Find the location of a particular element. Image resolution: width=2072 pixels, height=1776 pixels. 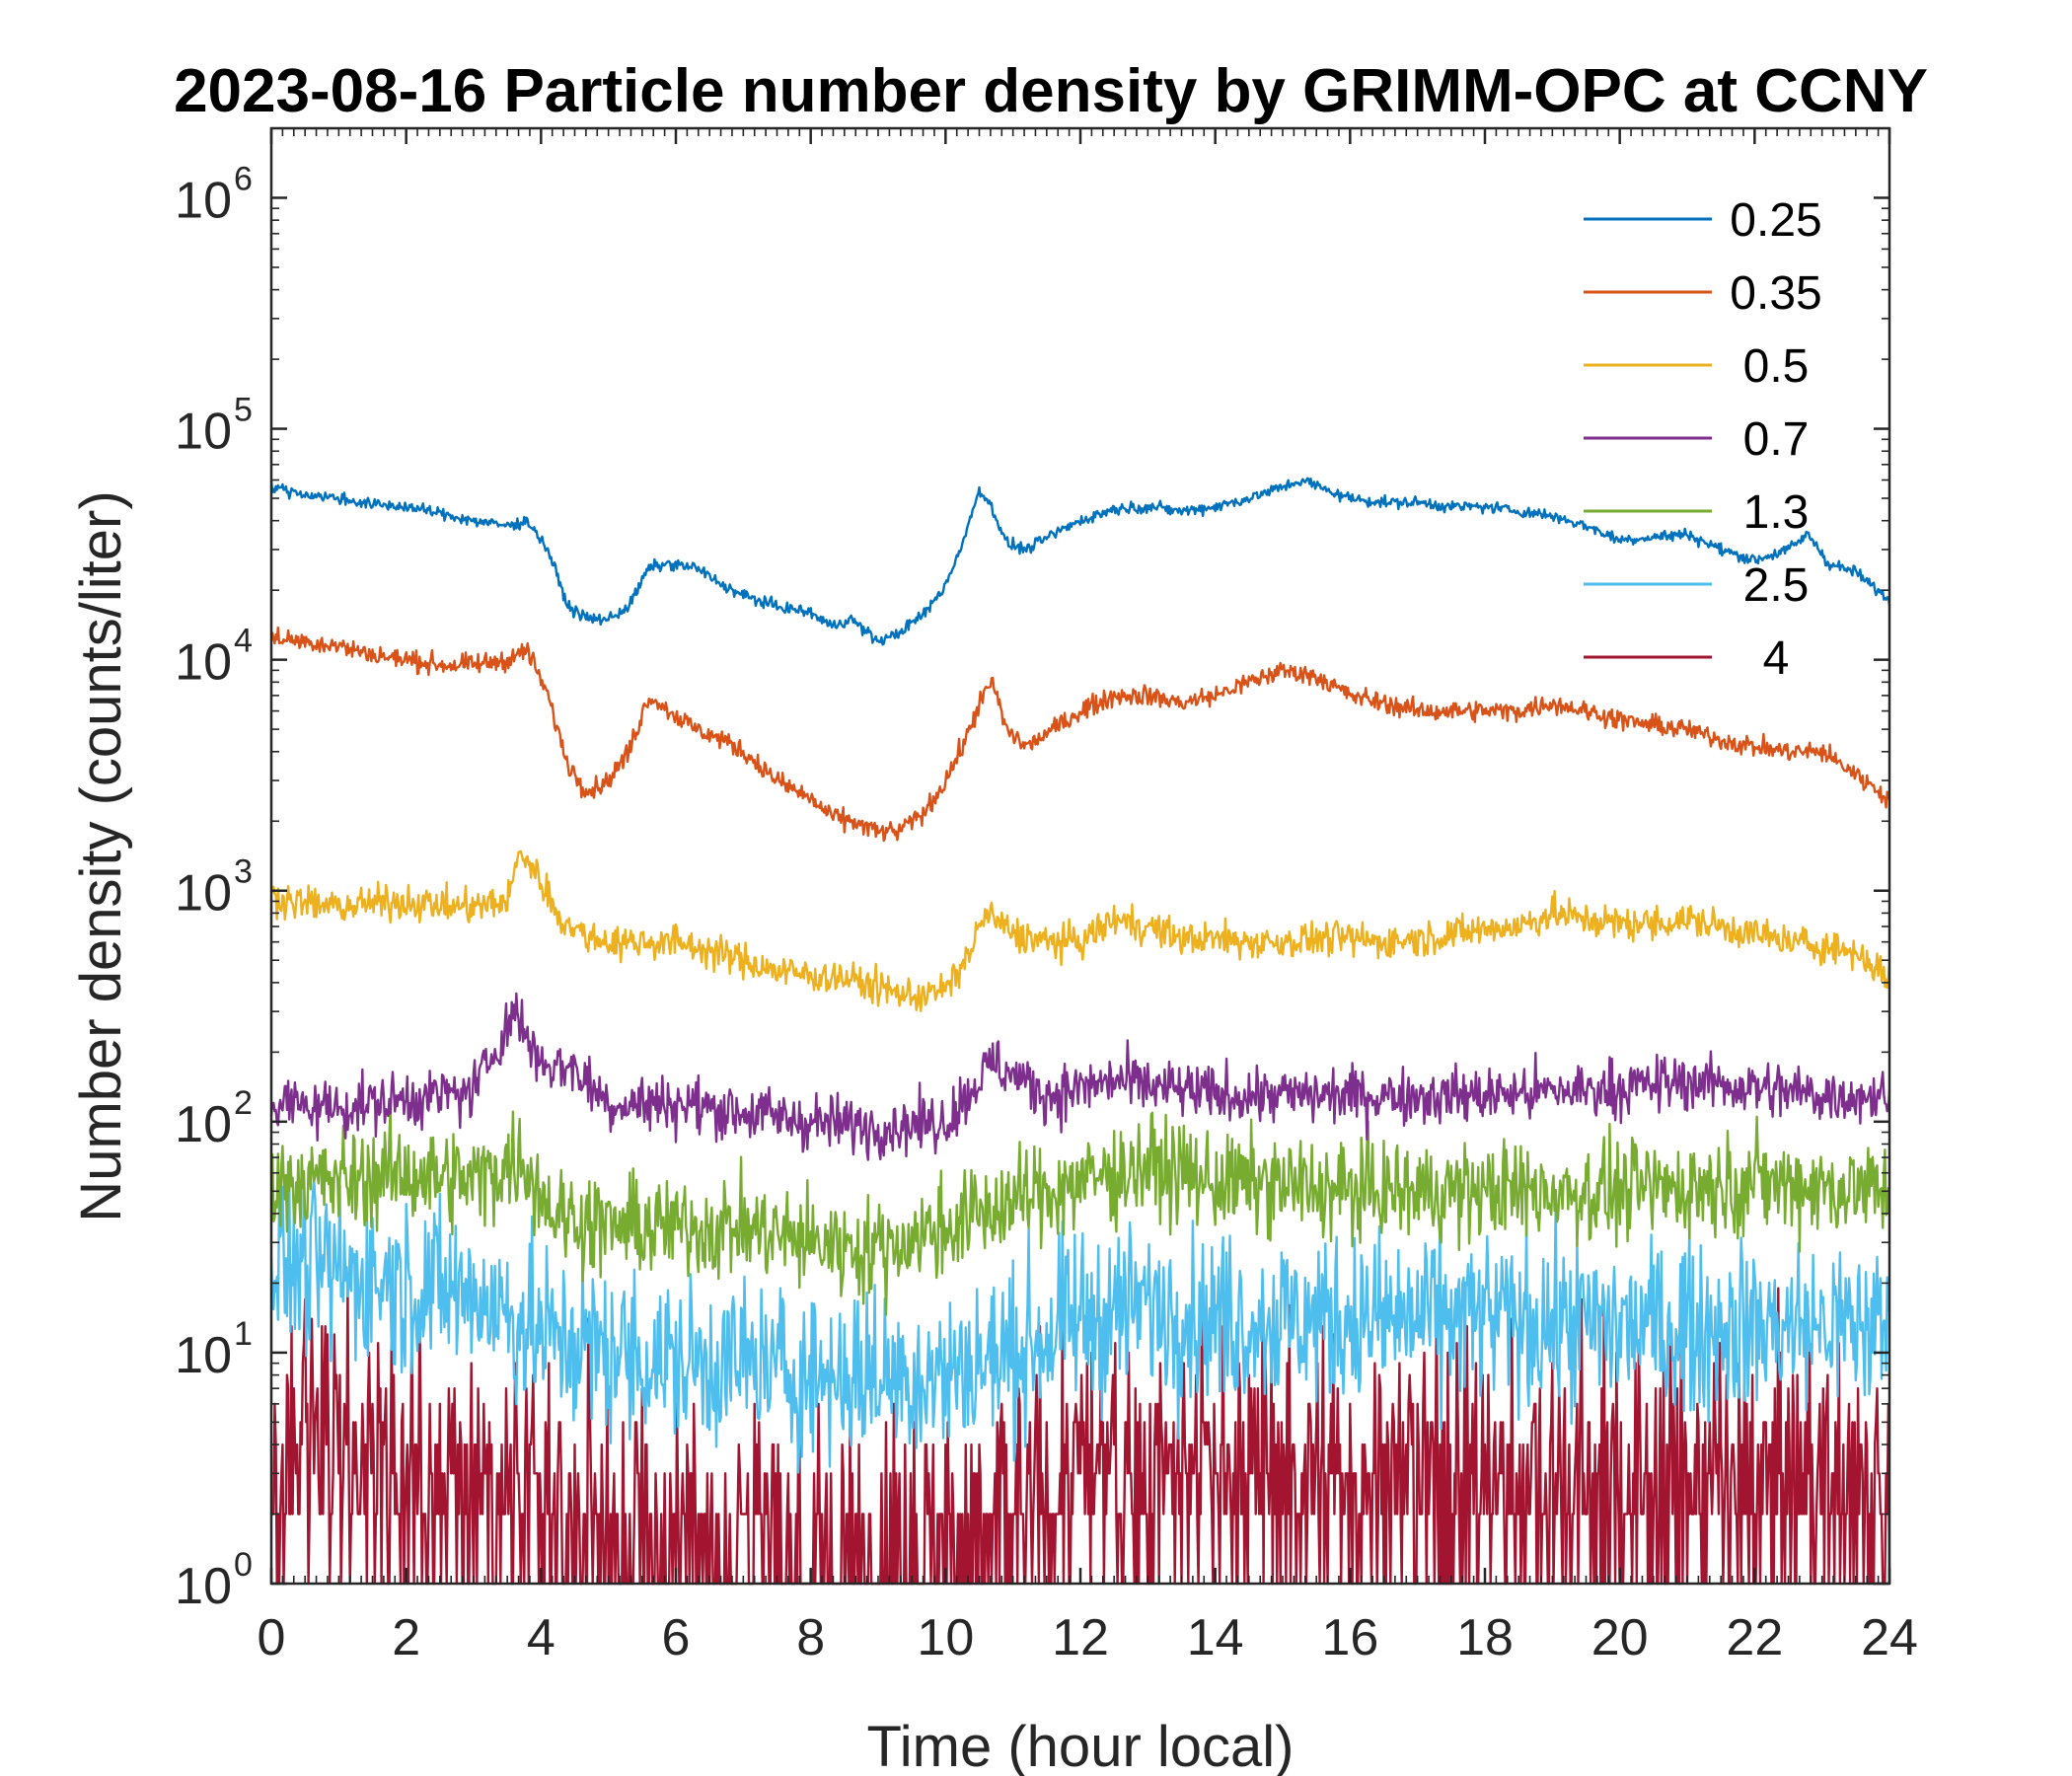

legend-label: 2.5 is located at coordinates (1777, 585).